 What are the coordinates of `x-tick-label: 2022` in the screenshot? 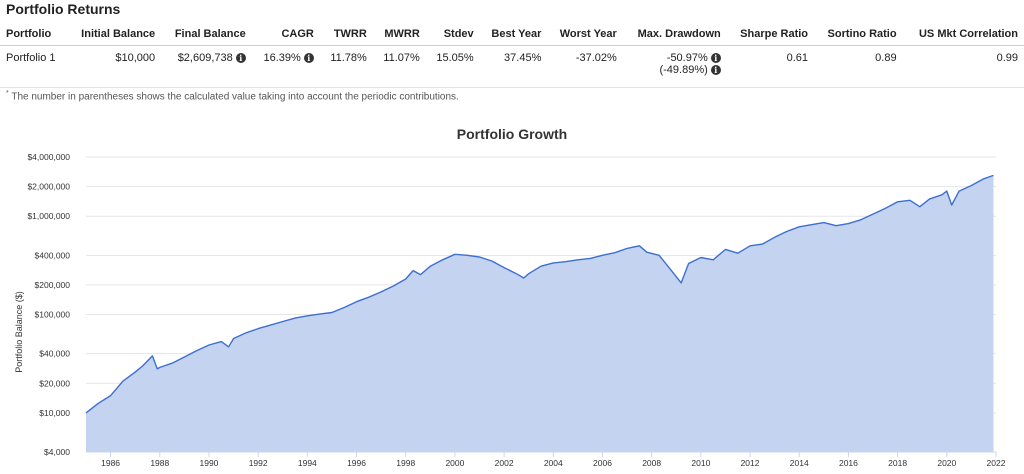 It's located at (996, 463).